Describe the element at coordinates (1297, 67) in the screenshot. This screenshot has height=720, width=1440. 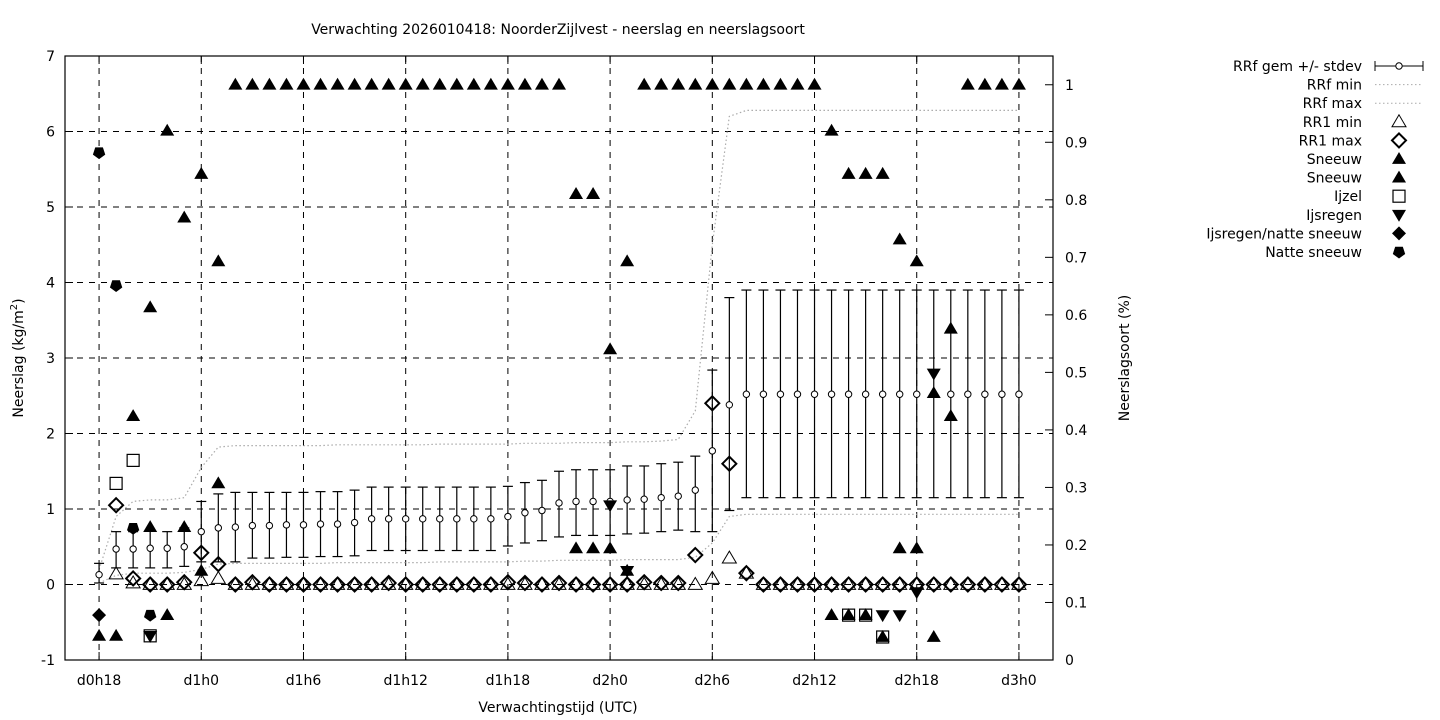
I see `legend-label: RRf gem +/- stdev` at that location.